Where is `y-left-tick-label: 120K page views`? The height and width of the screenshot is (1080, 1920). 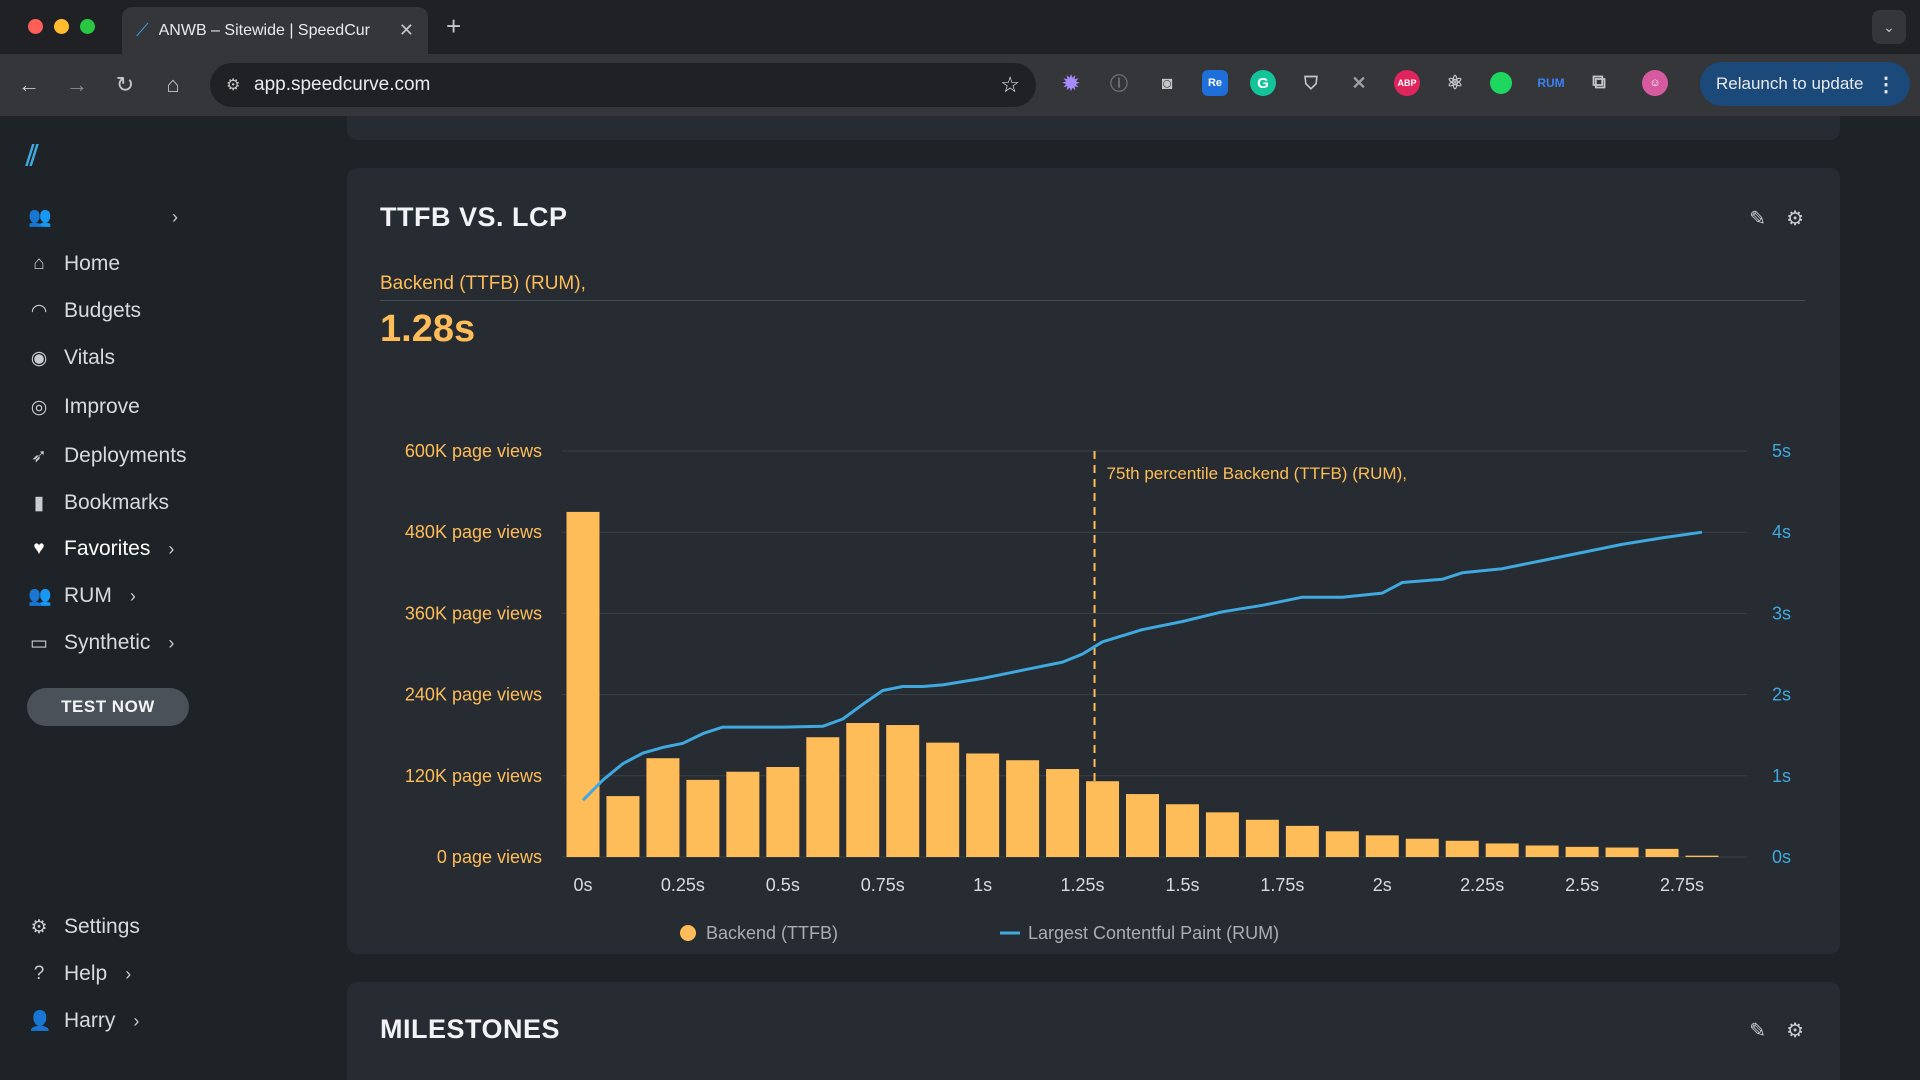
y-left-tick-label: 120K page views is located at coordinates (473, 776).